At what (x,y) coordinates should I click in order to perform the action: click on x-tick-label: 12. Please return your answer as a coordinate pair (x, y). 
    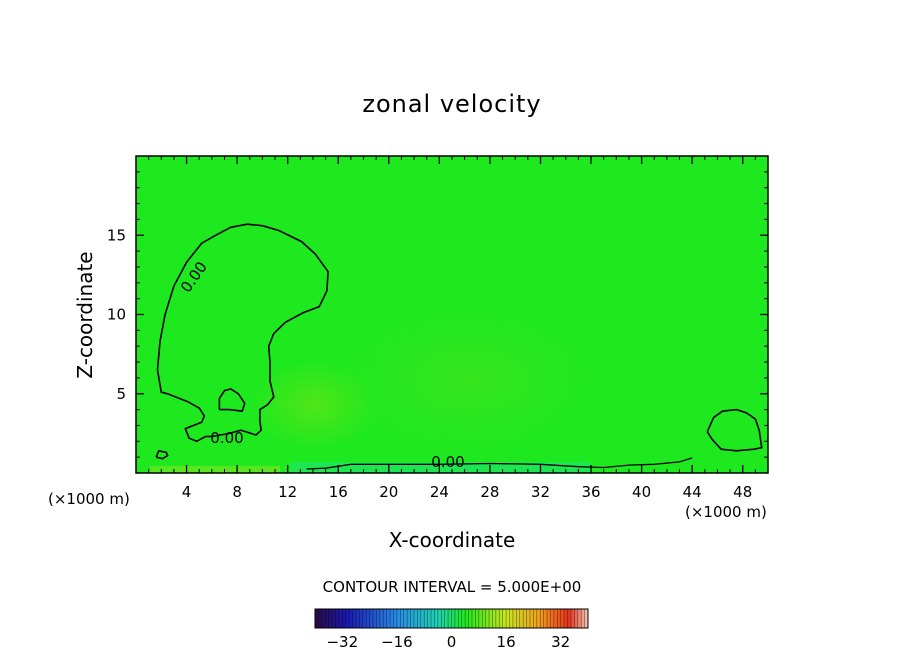
    Looking at the image, I should click on (287, 492).